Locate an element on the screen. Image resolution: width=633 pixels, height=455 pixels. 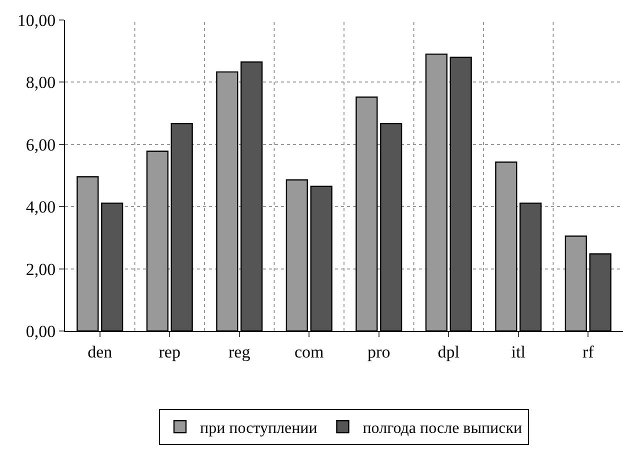
legend-label: полгода после выписки is located at coordinates (442, 428).